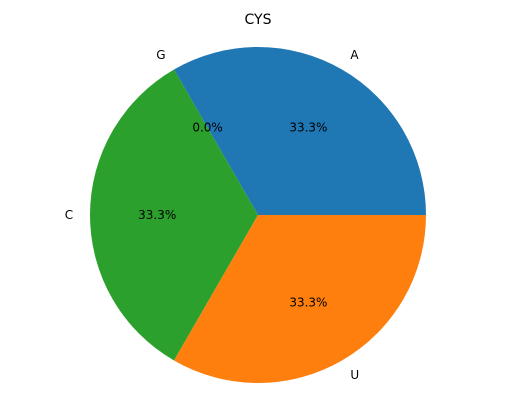  What do you see at coordinates (160, 55) in the screenshot?
I see `category-label-g: G` at bounding box center [160, 55].